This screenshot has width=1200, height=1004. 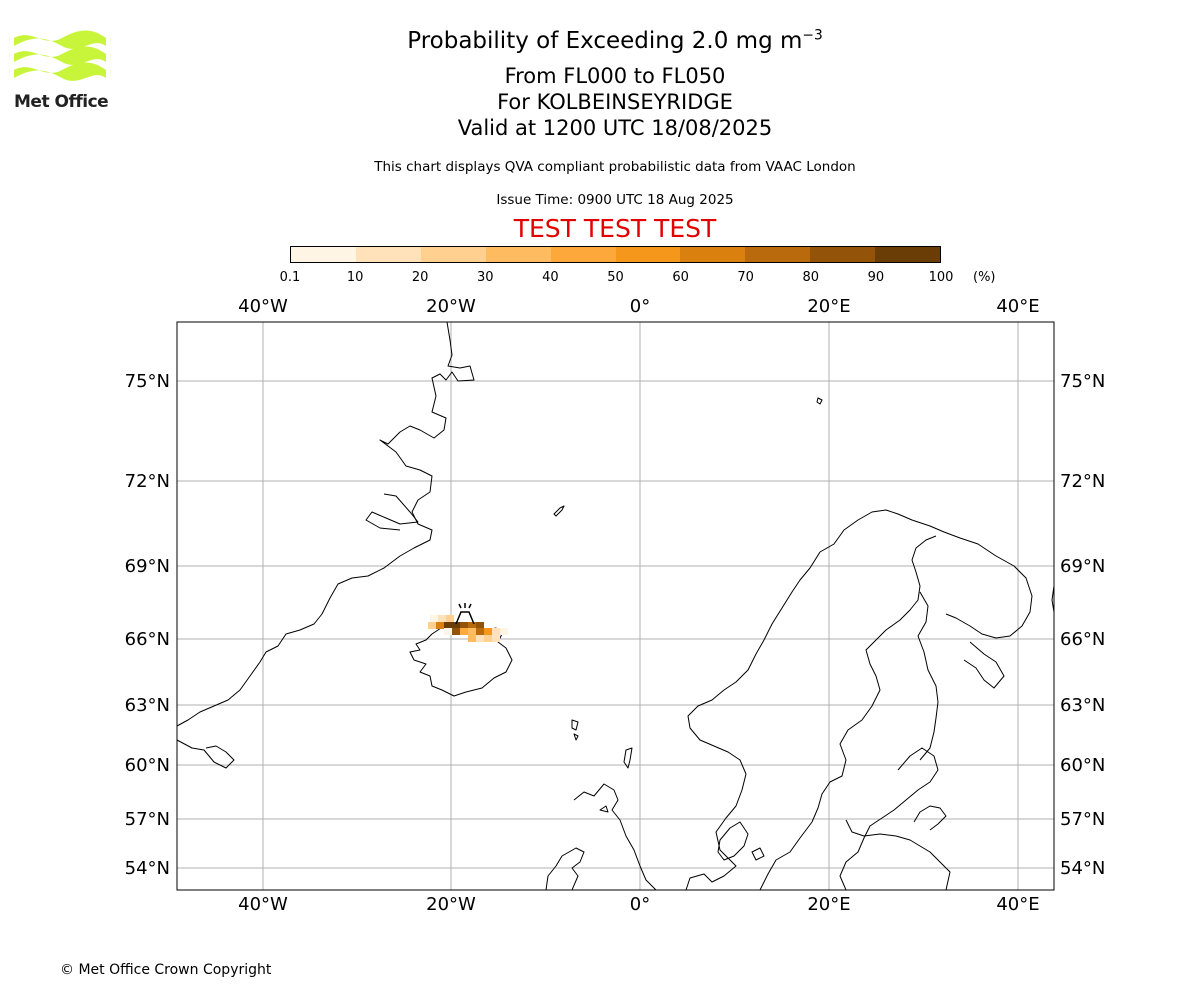 I want to click on jan-mayen, so click(x=559, y=511).